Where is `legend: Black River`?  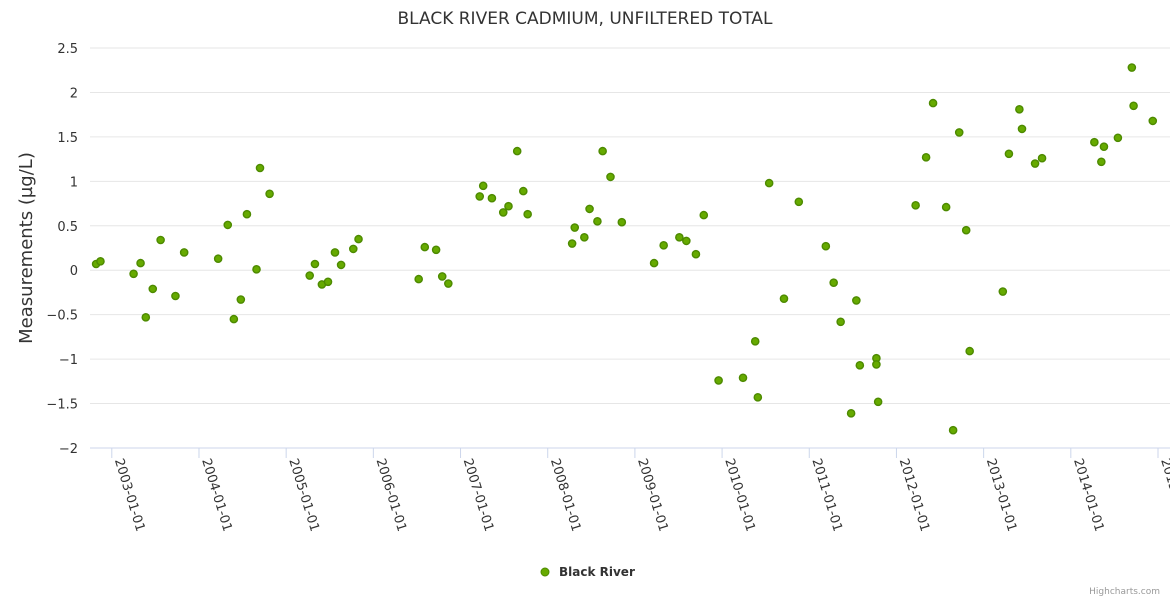
legend: Black River is located at coordinates (587, 572).